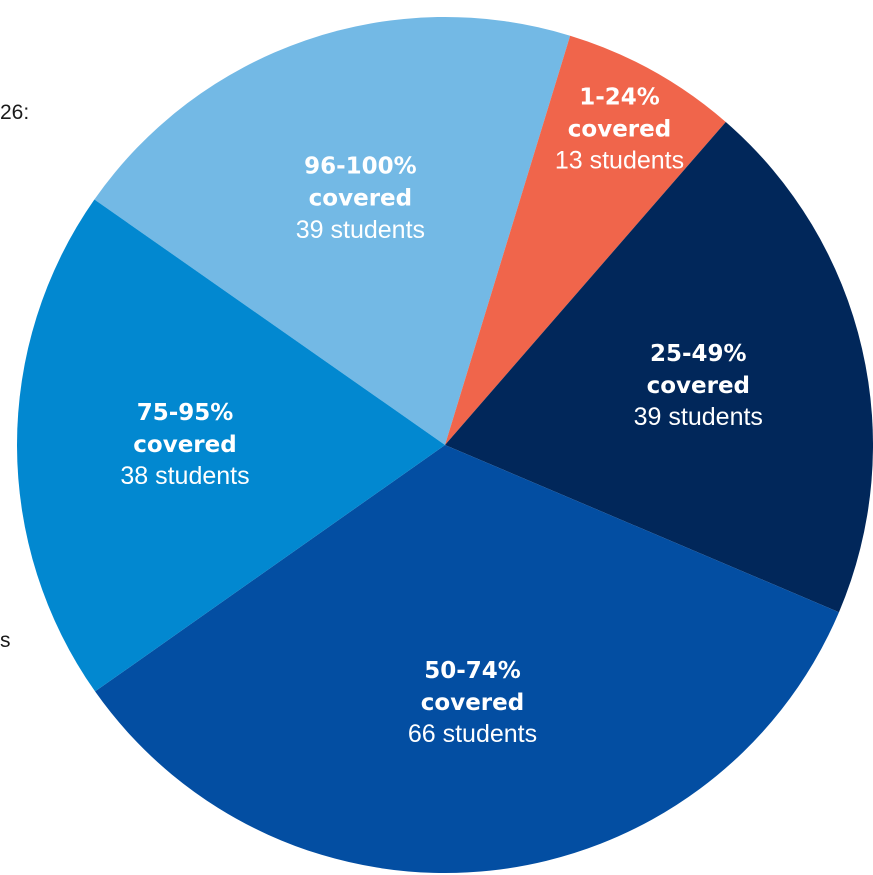 The height and width of the screenshot is (875, 873). What do you see at coordinates (472, 671) in the screenshot?
I see `slice-range-label: 50-74%` at bounding box center [472, 671].